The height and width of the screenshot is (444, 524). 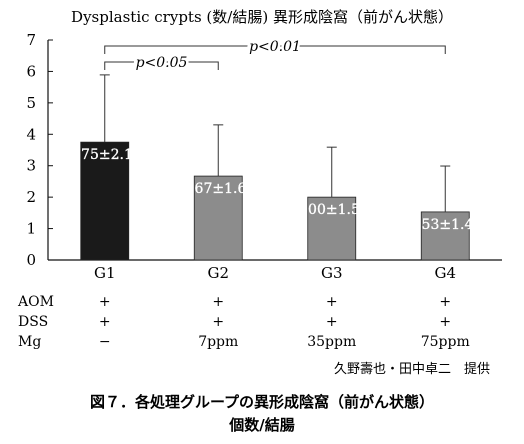 What do you see at coordinates (275, 55) in the screenshot?
I see `significance-brackets: p<0.05 p<0.01` at bounding box center [275, 55].